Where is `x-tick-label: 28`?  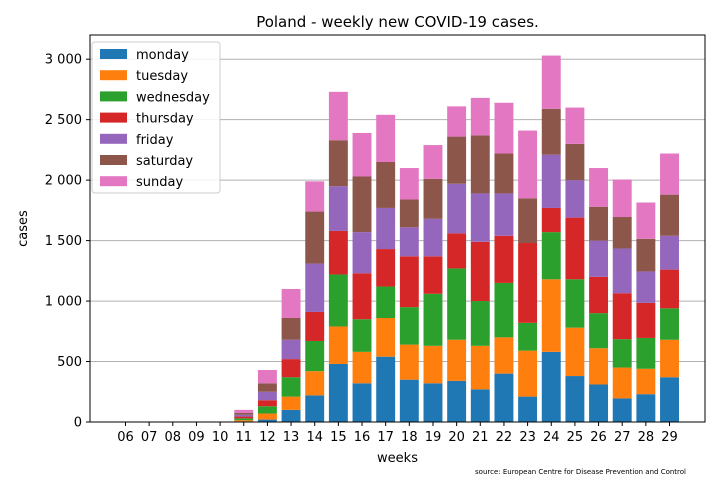
x-tick-label: 28 is located at coordinates (646, 437).